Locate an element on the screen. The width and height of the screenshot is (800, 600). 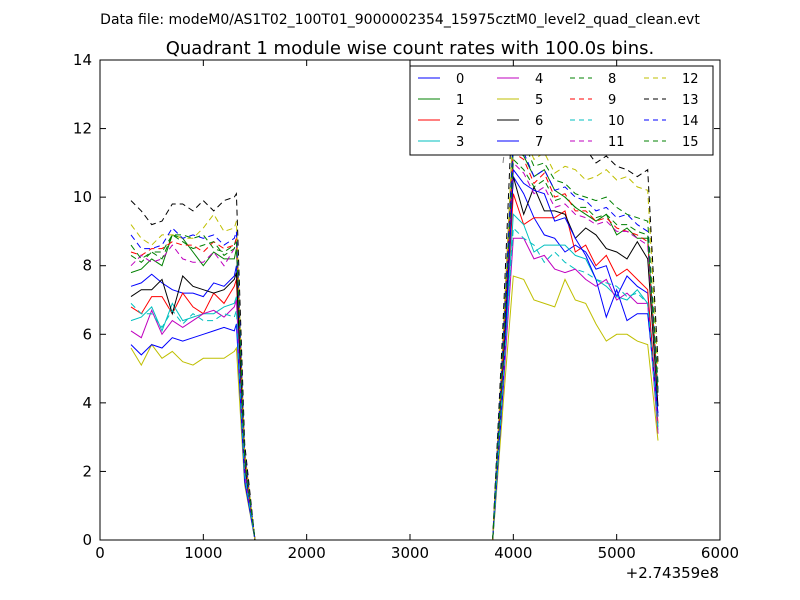
y-tick-label: 0 is located at coordinates (87, 540).